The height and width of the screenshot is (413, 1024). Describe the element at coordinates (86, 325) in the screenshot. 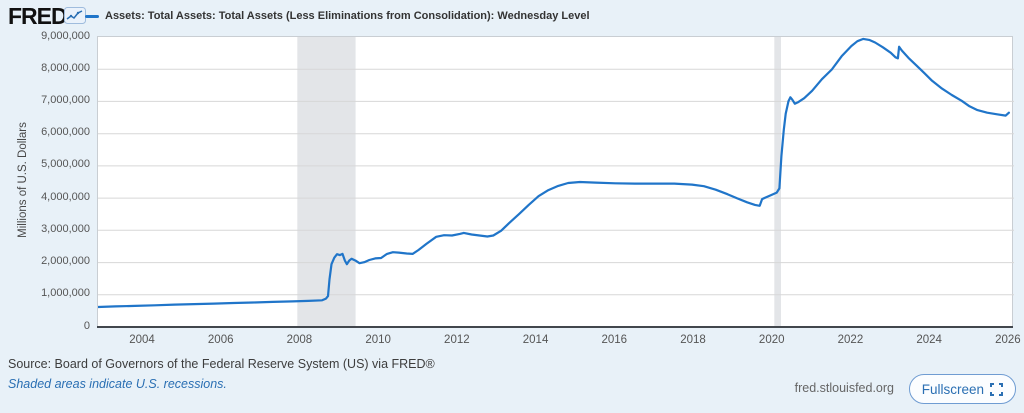

I see `y-tick-label: 0` at that location.